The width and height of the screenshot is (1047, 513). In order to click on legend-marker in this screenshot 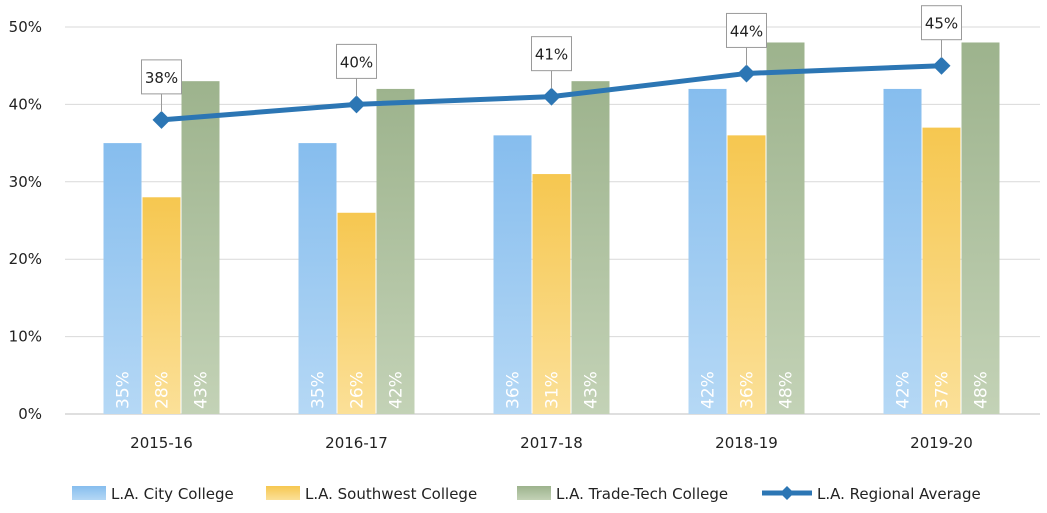, I will do `click(787, 493)`.